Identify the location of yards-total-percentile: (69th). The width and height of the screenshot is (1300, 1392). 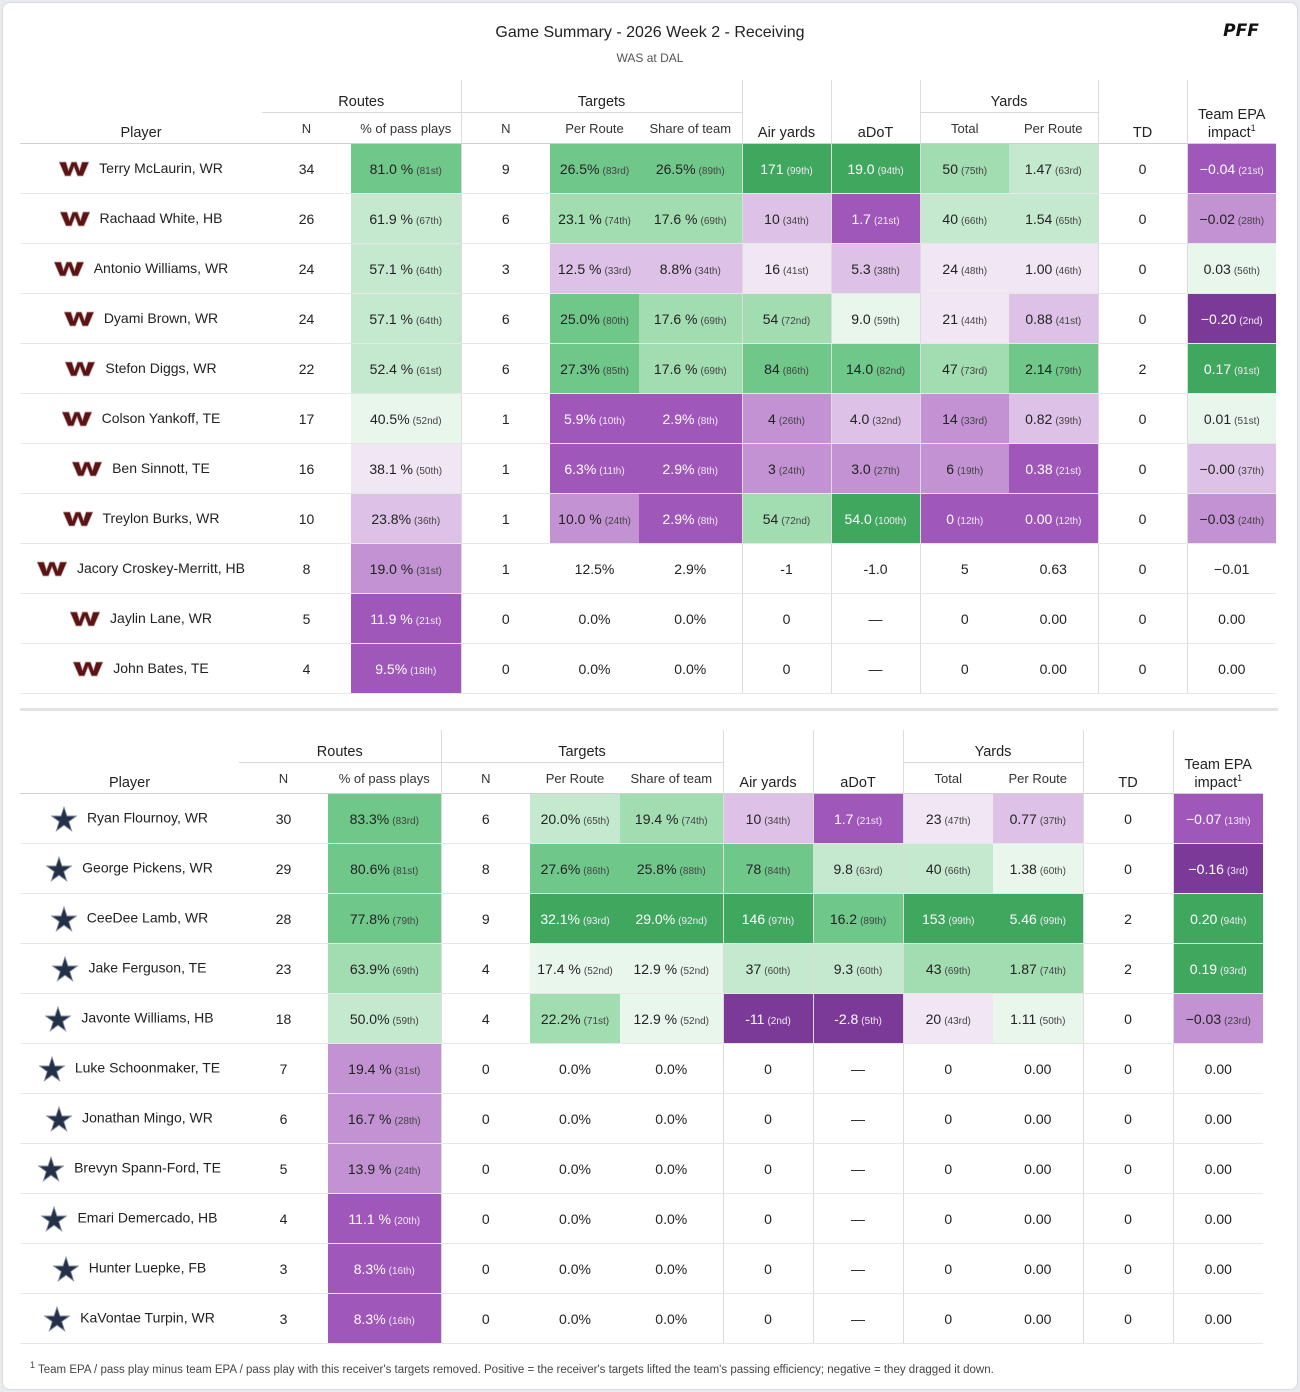
(957, 971).